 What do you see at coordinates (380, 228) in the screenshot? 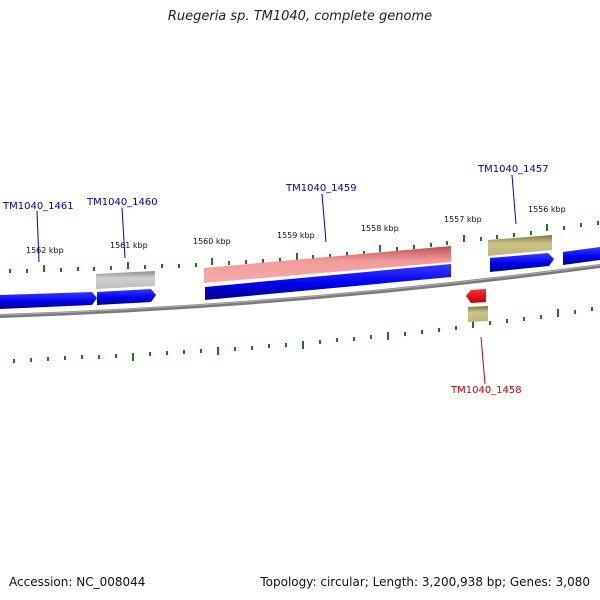
I see `scale-label-1558: 1558 kbp` at bounding box center [380, 228].